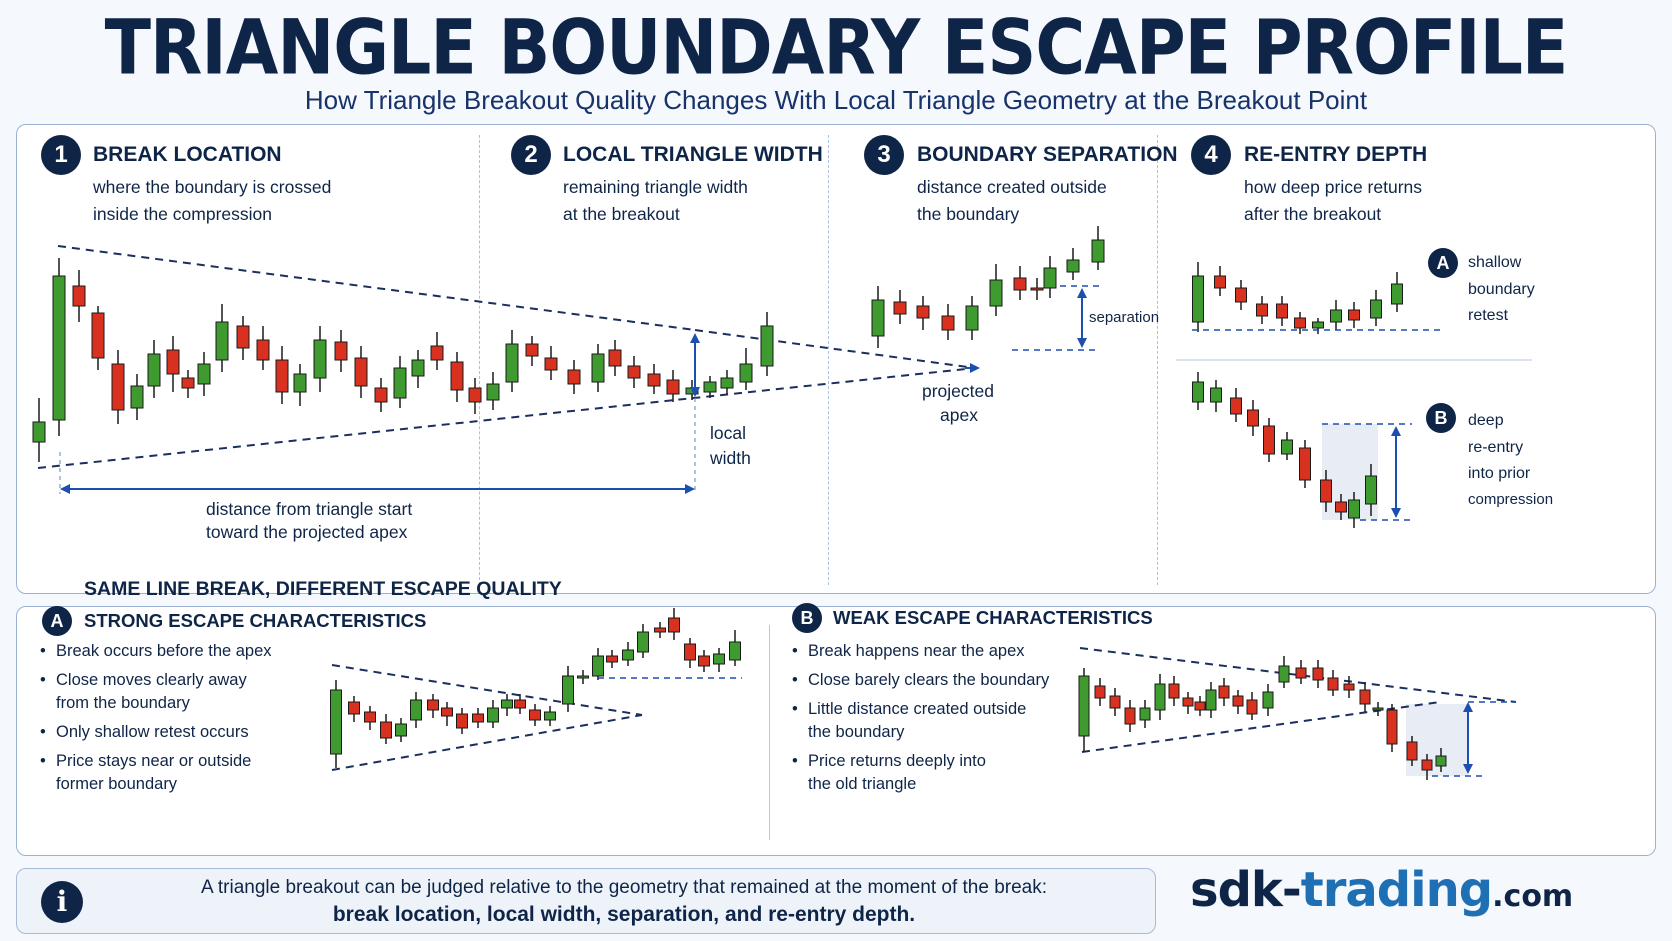 Image resolution: width=1672 pixels, height=941 pixels. I want to click on reentry-a-badge: A, so click(1443, 263).